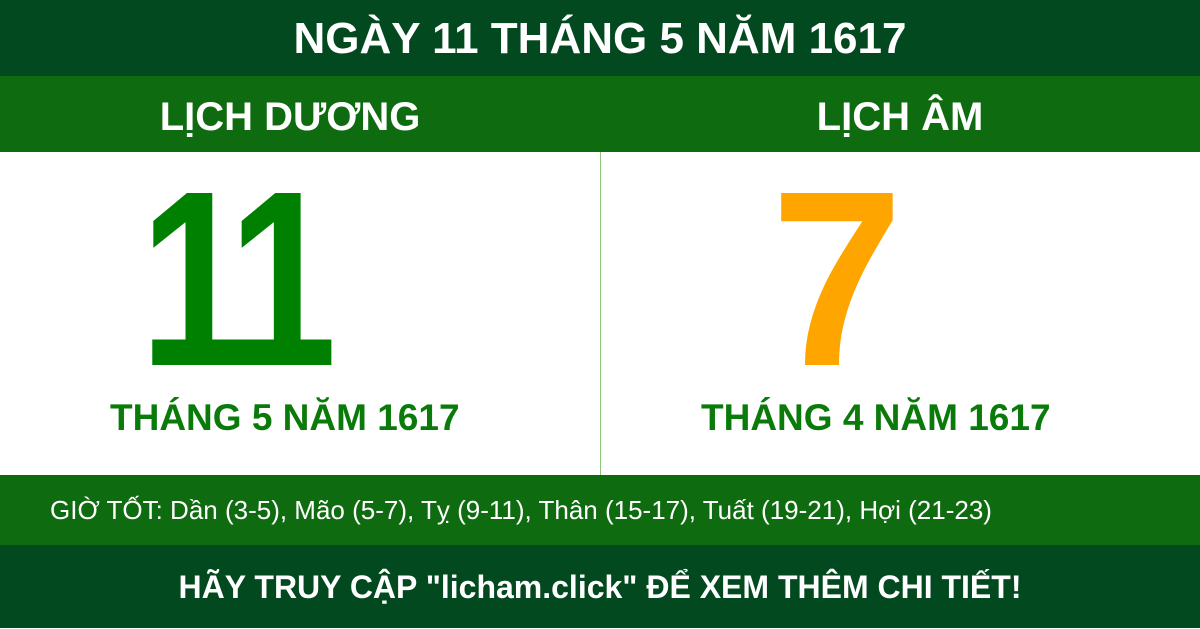 The height and width of the screenshot is (629, 1200). I want to click on solar-day: 11, so click(238, 278).